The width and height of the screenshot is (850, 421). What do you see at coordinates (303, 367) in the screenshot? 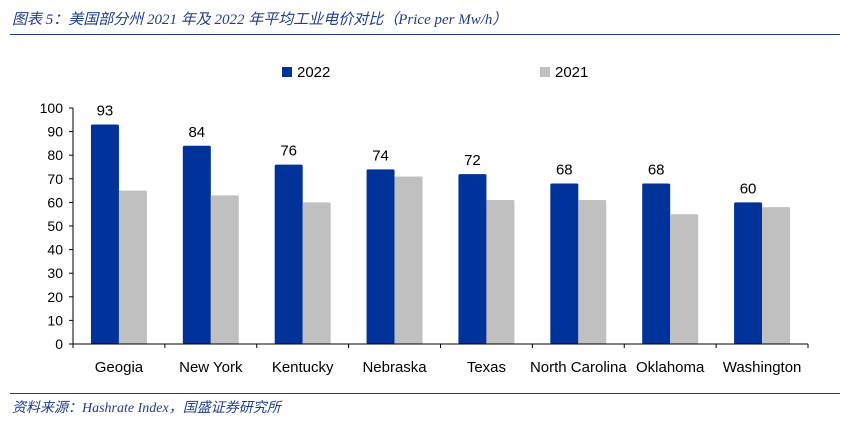
I see `x-tick-label: Kentucky` at bounding box center [303, 367].